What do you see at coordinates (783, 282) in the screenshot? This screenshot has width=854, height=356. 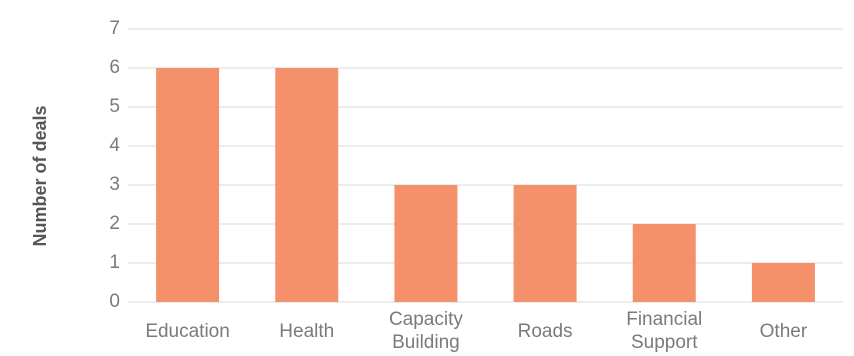 I see `bar-other` at bounding box center [783, 282].